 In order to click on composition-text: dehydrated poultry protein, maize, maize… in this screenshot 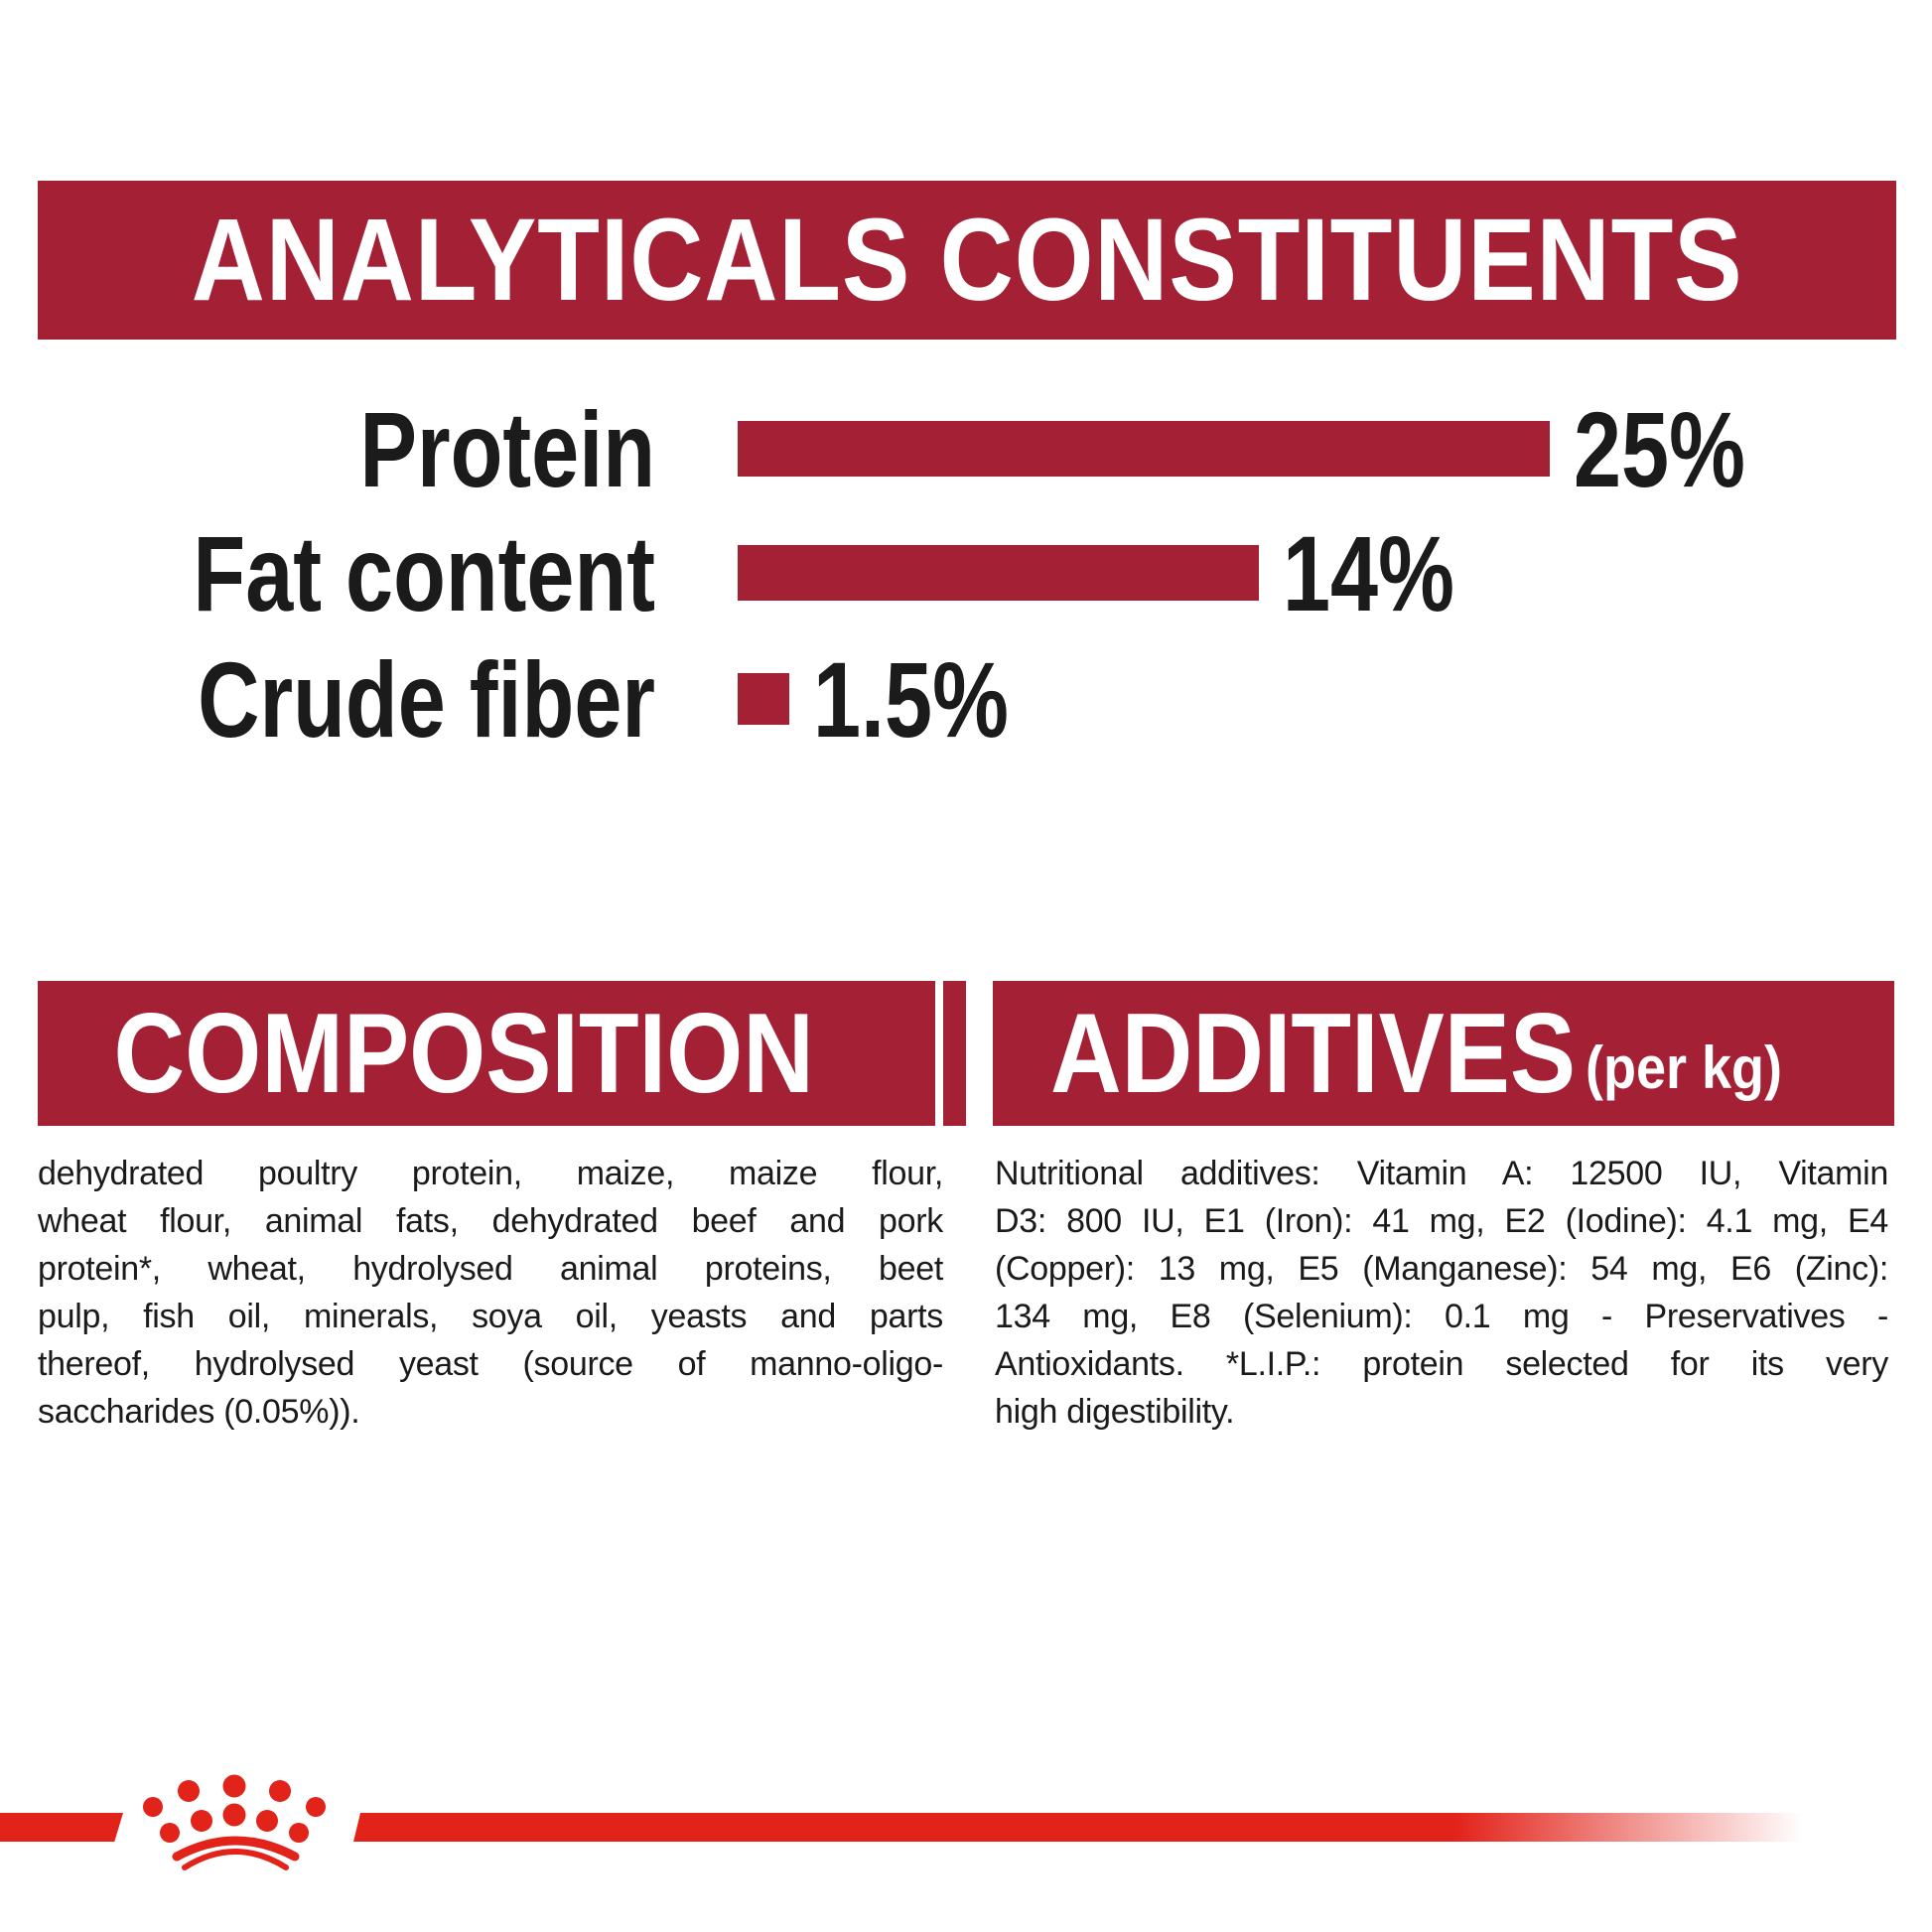, I will do `click(491, 1293)`.